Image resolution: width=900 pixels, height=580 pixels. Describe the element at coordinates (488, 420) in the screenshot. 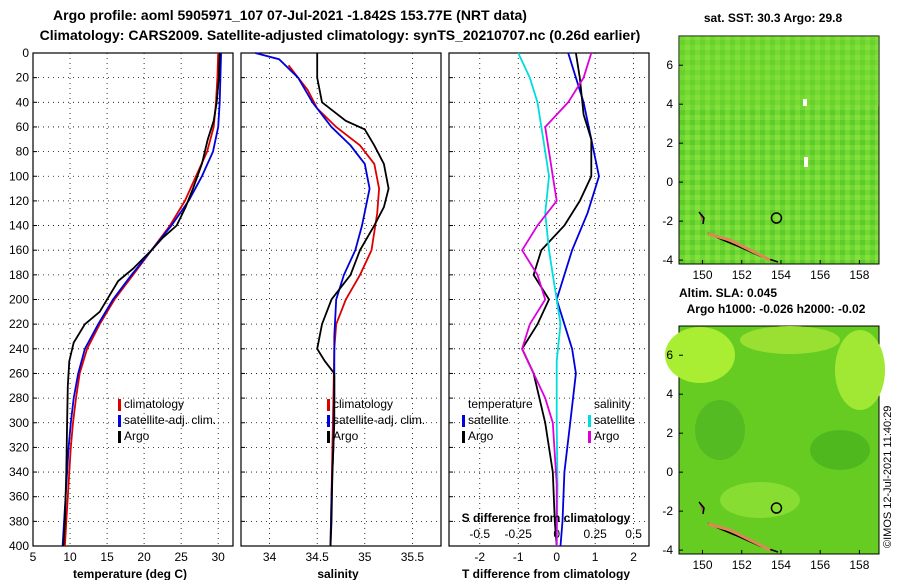

I see `legend-t-satellite: satellite` at that location.